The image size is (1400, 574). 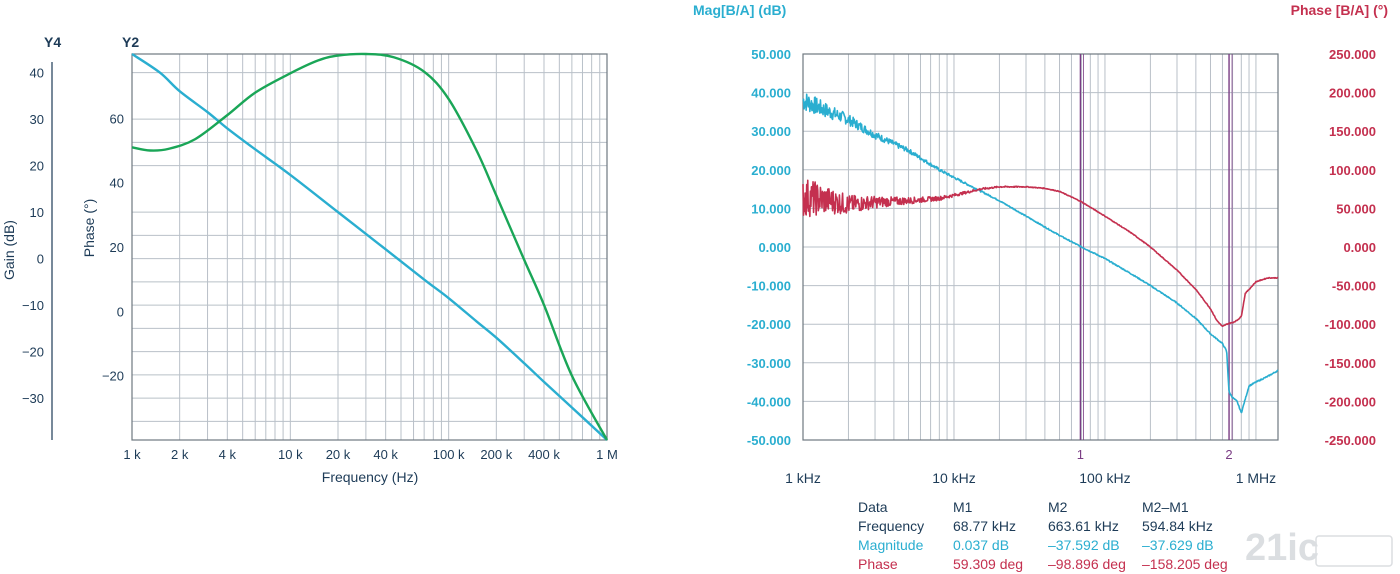 What do you see at coordinates (769, 401) in the screenshot?
I see `mag-tick-label: -40.000` at bounding box center [769, 401].